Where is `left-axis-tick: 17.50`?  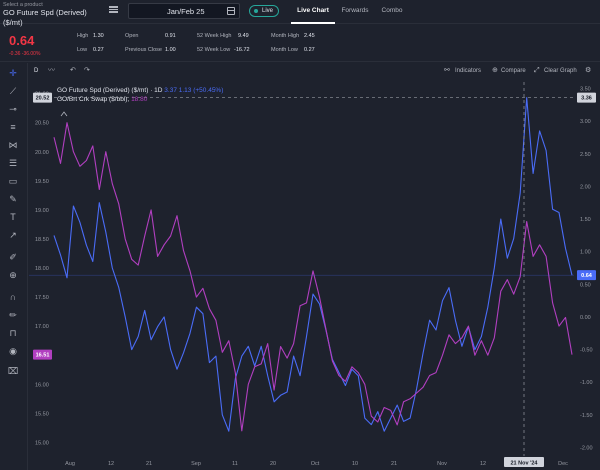 left-axis-tick: 17.50 is located at coordinates (42, 298).